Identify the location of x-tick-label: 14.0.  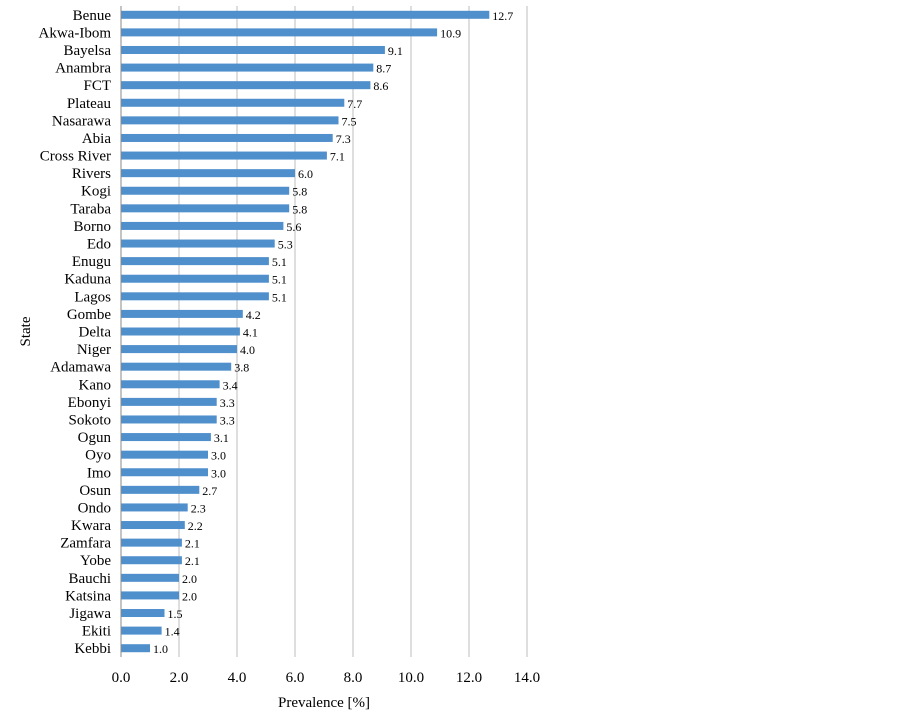
(527, 678).